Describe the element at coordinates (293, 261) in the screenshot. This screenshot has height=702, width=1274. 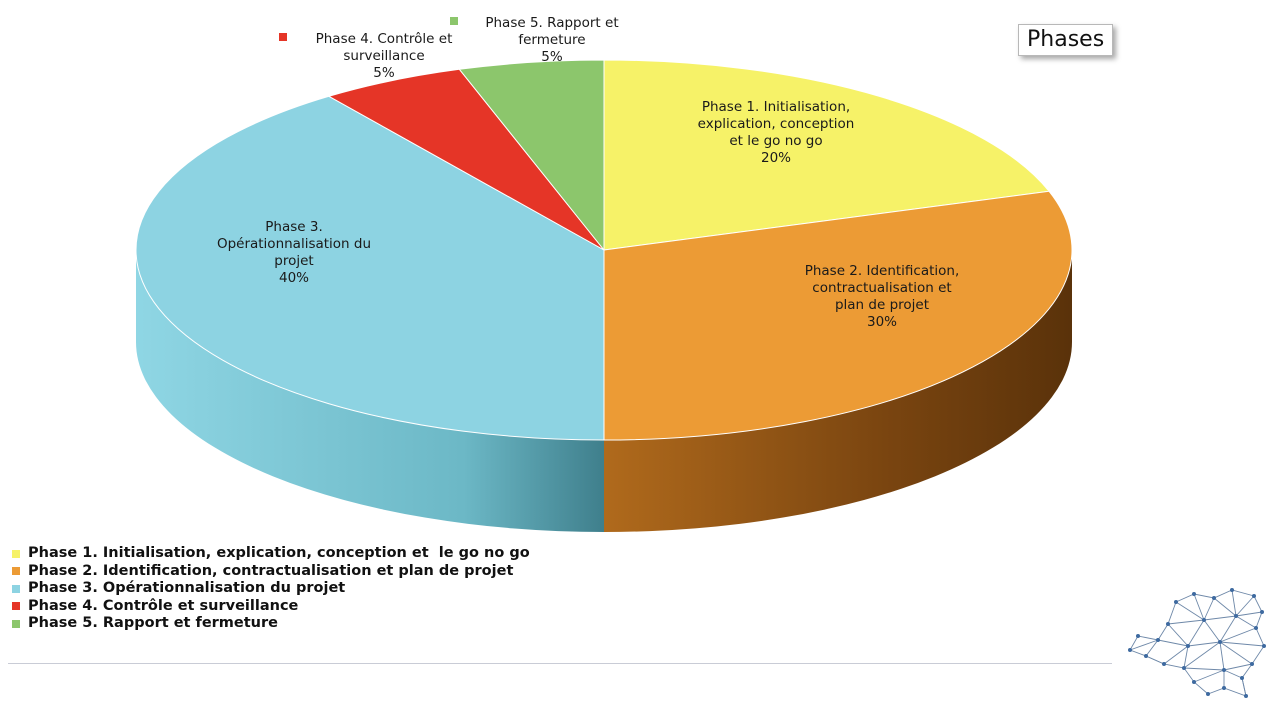
I see `slice-label-line: projet` at that location.